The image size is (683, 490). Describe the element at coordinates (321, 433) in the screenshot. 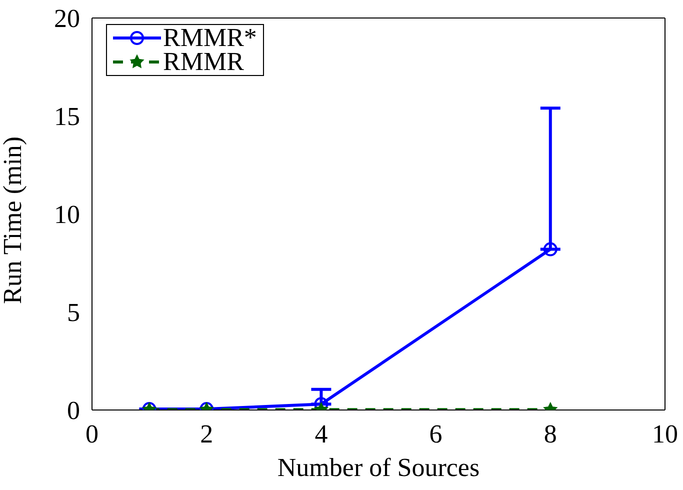

I see `x-tick-label: 4` at that location.